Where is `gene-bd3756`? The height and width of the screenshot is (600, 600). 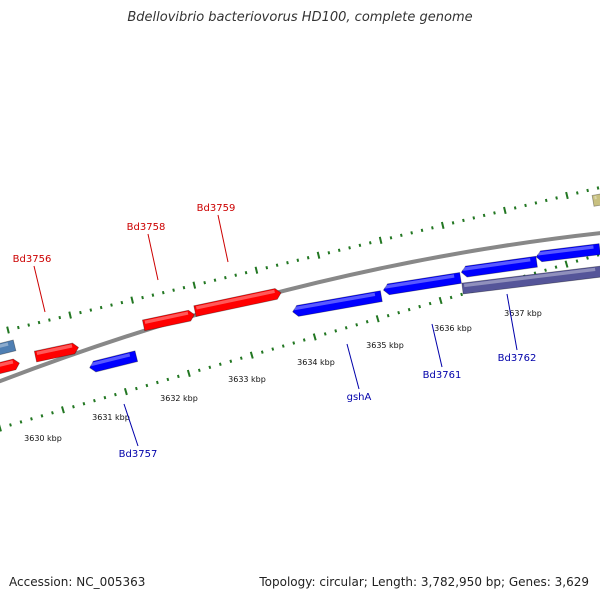 gene-bd3756 is located at coordinates (56, 352).